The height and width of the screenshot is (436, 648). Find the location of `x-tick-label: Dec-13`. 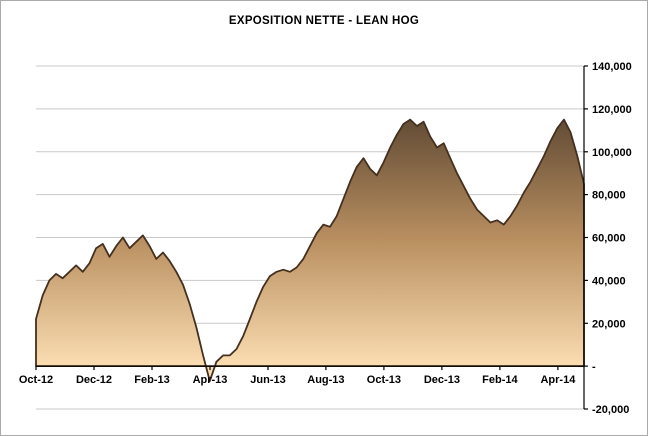

x-tick-label: Dec-13 is located at coordinates (442, 380).